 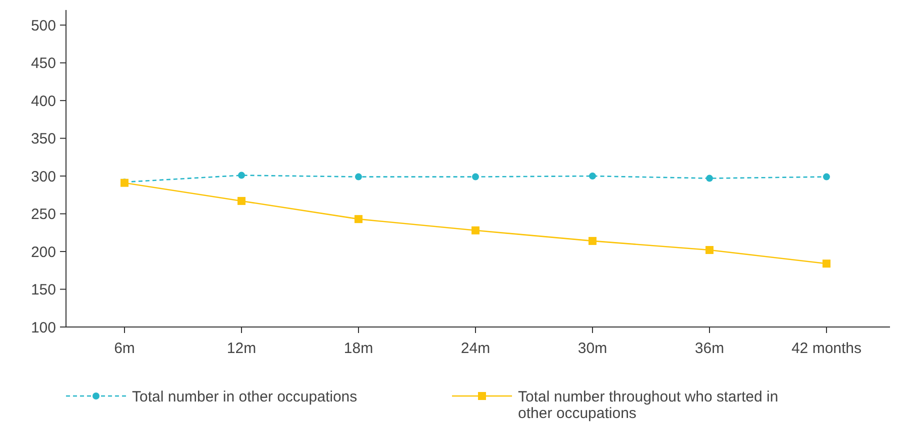 I want to click on y-tick-label: 100, so click(x=43, y=327).